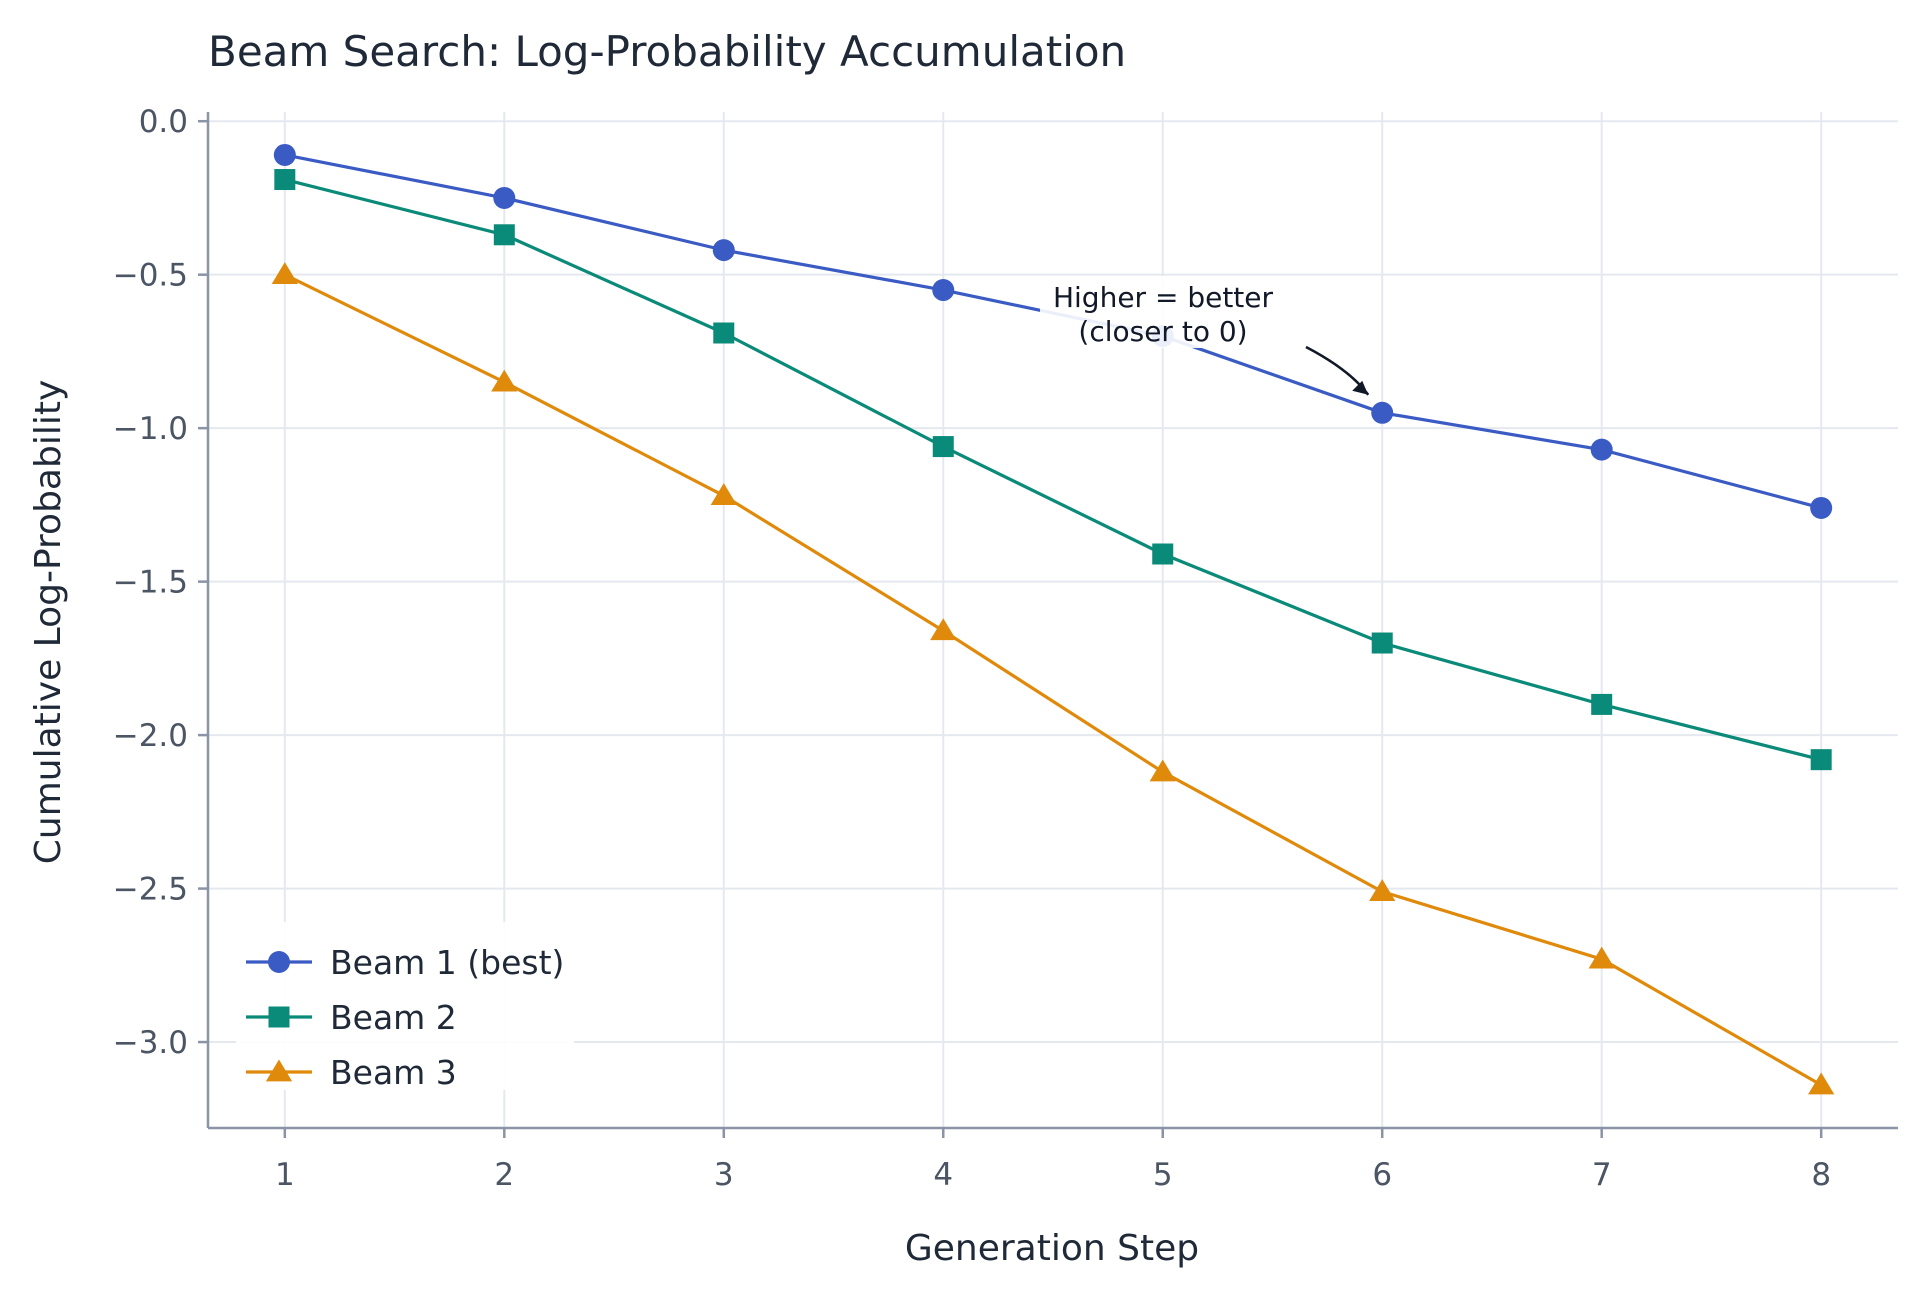 Image resolution: width=1920 pixels, height=1292 pixels. I want to click on y-tick-label: −2.0, so click(150, 736).